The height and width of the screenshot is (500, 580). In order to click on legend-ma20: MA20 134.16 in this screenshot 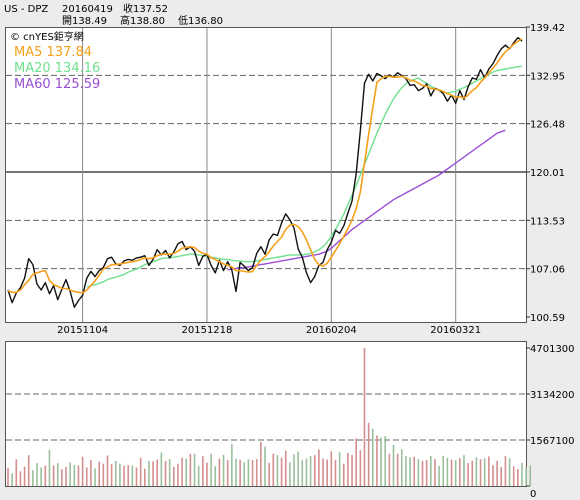, I will do `click(57, 68)`.